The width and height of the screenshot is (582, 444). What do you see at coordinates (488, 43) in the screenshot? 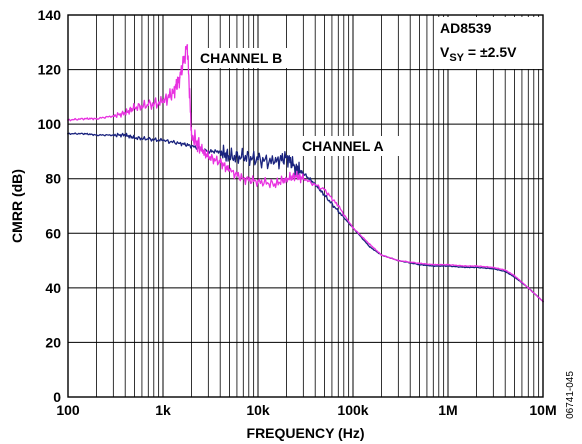
I see `part-info-background` at bounding box center [488, 43].